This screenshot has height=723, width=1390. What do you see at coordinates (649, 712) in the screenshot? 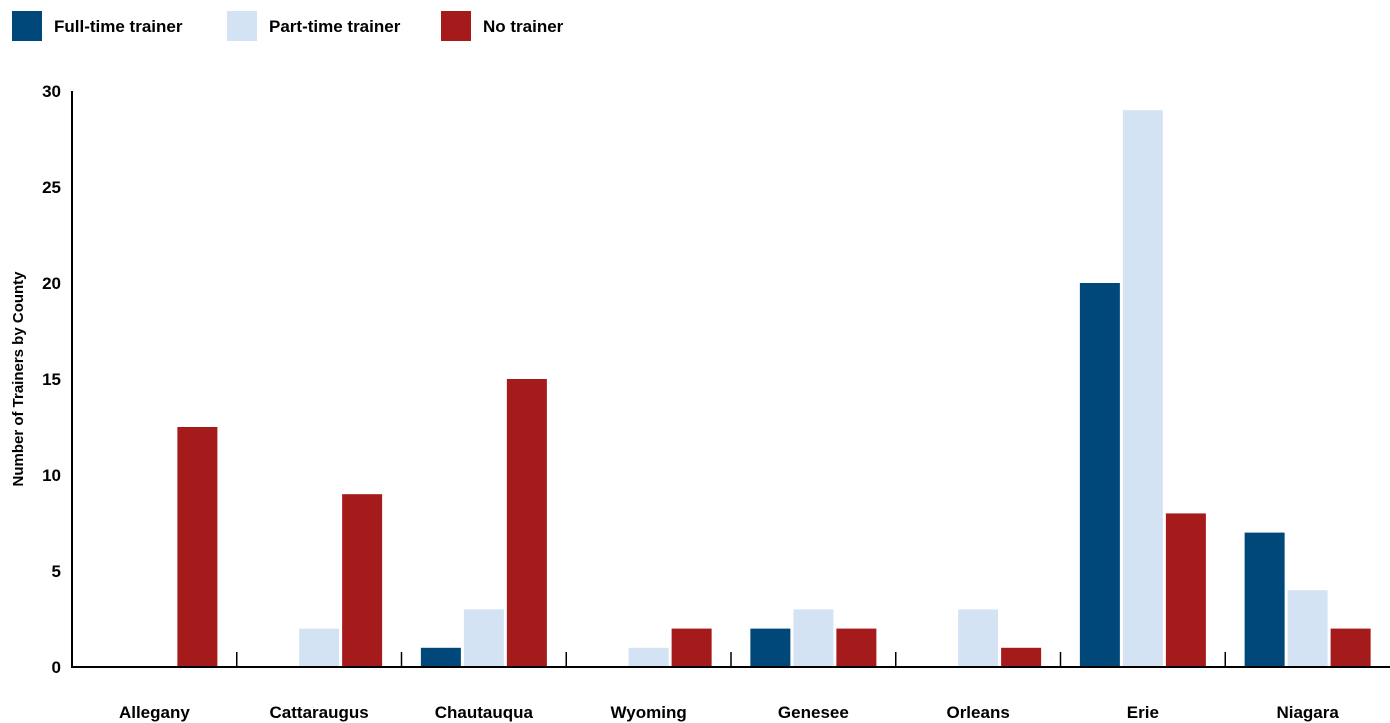
I see `x-tick-label-wyoming: Wyoming` at bounding box center [649, 712].